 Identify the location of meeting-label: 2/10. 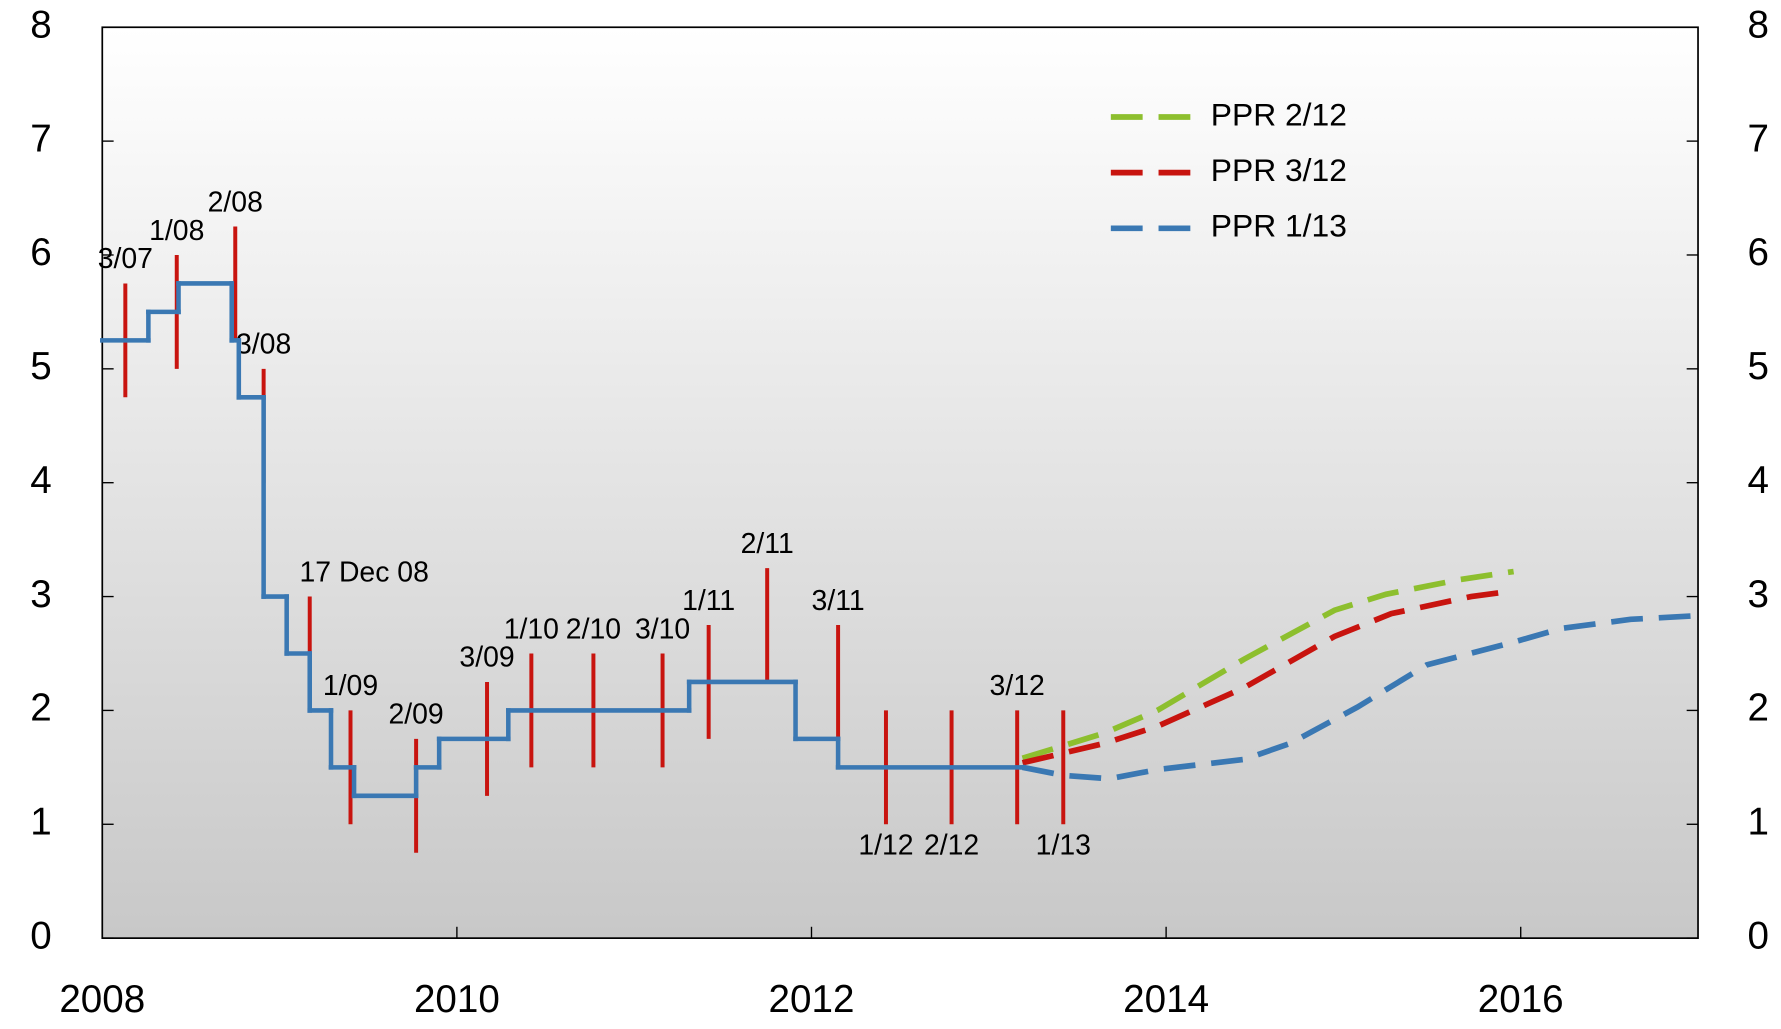
(593, 629).